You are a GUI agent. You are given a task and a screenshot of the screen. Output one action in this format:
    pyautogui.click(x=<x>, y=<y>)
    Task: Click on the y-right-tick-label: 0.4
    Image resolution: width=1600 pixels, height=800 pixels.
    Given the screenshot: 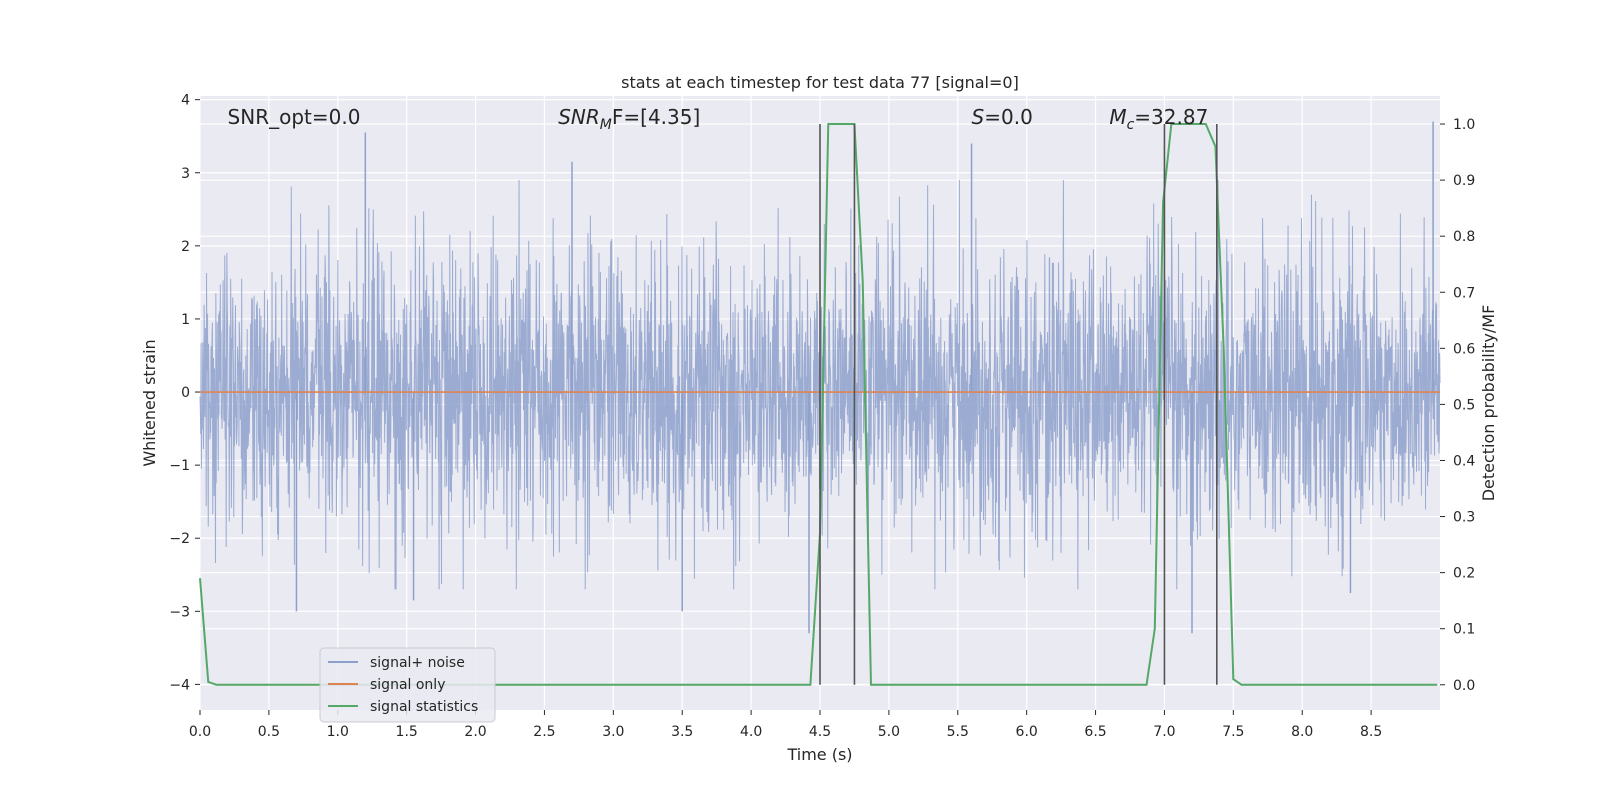 What is the action you would take?
    pyautogui.click(x=1464, y=461)
    